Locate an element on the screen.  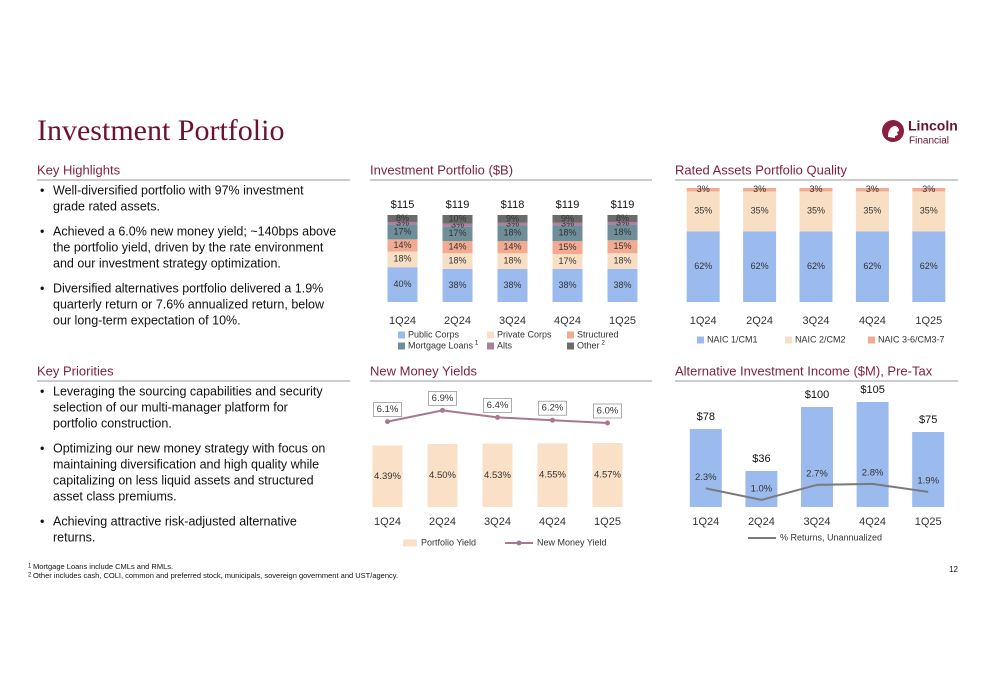
x-tick-label: 1Q25 is located at coordinates (607, 522).